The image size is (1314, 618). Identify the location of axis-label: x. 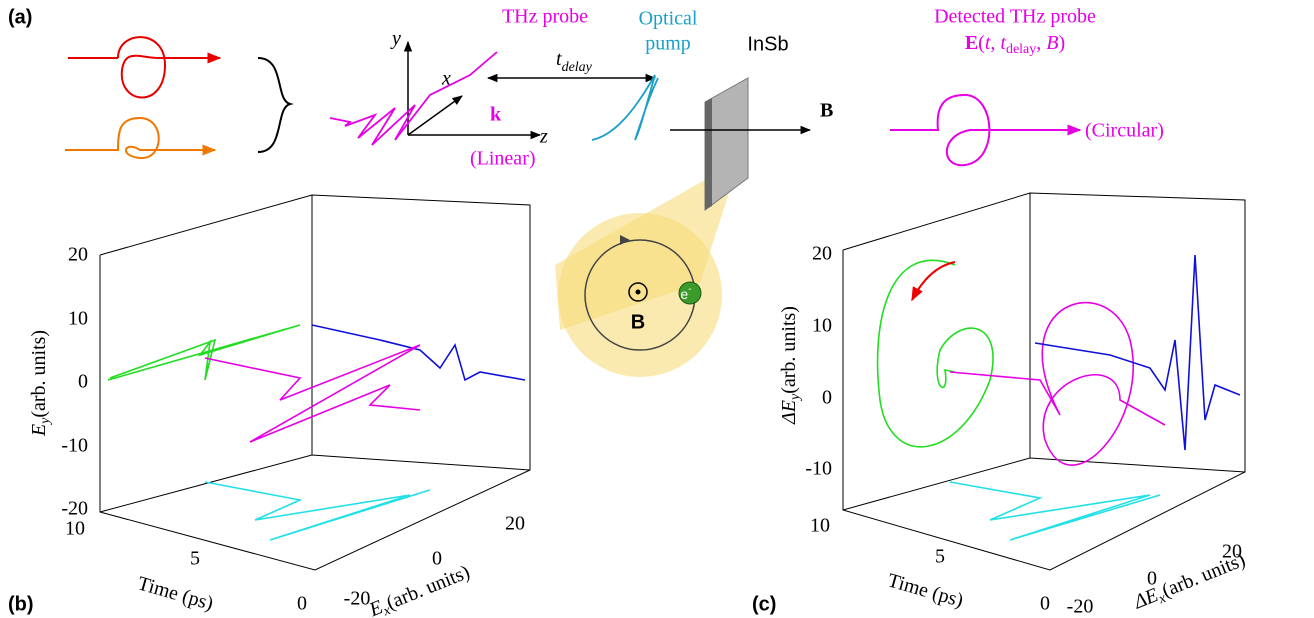
(446, 79).